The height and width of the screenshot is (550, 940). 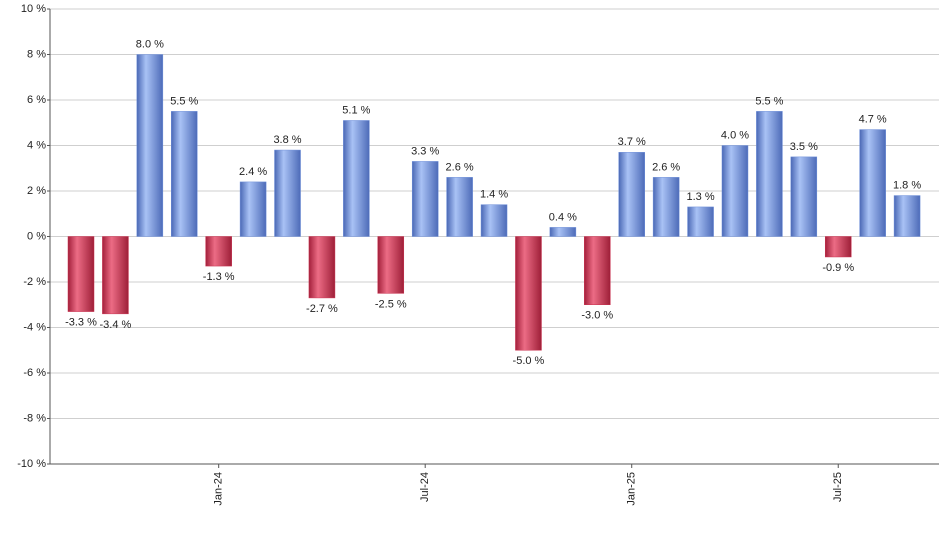 I want to click on data-label: 1.8 %, so click(x=907, y=185).